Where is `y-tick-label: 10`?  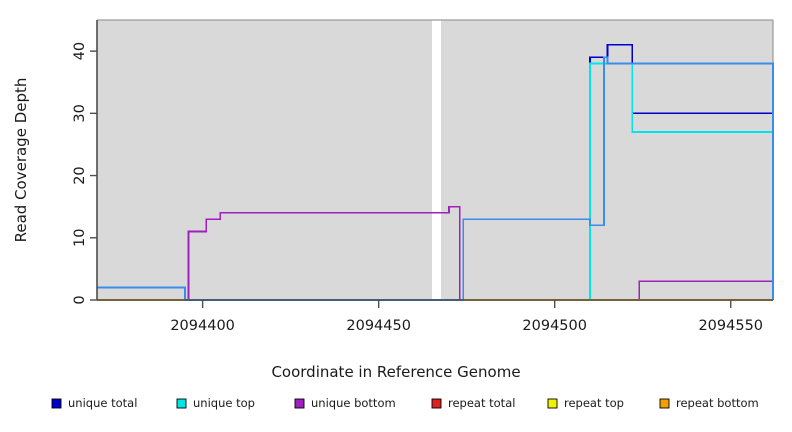 y-tick-label: 10 is located at coordinates (80, 238).